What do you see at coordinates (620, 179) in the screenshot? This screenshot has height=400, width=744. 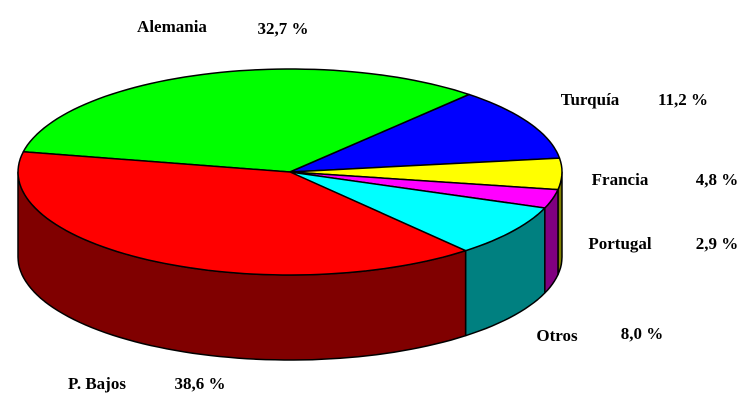 I see `slice-label: Francia` at bounding box center [620, 179].